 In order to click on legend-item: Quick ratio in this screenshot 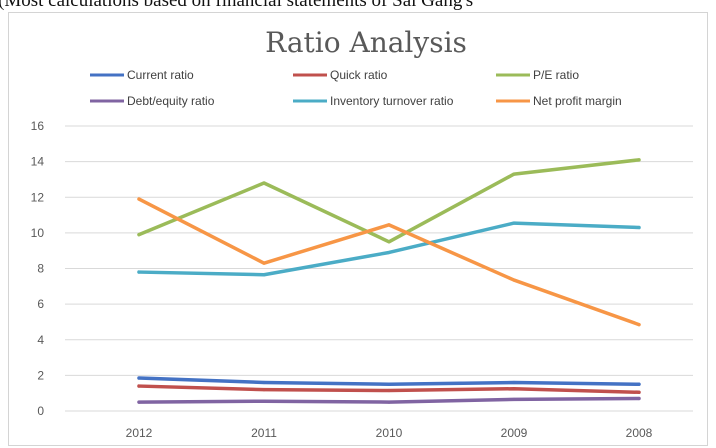, I will do `click(340, 75)`.